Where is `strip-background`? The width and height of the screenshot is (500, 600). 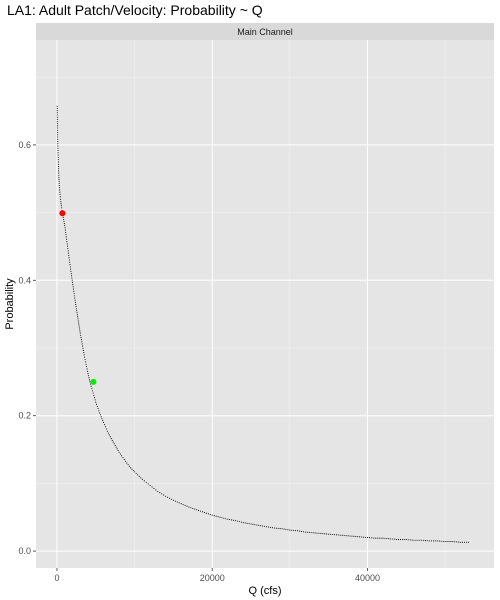 strip-background is located at coordinates (265, 31).